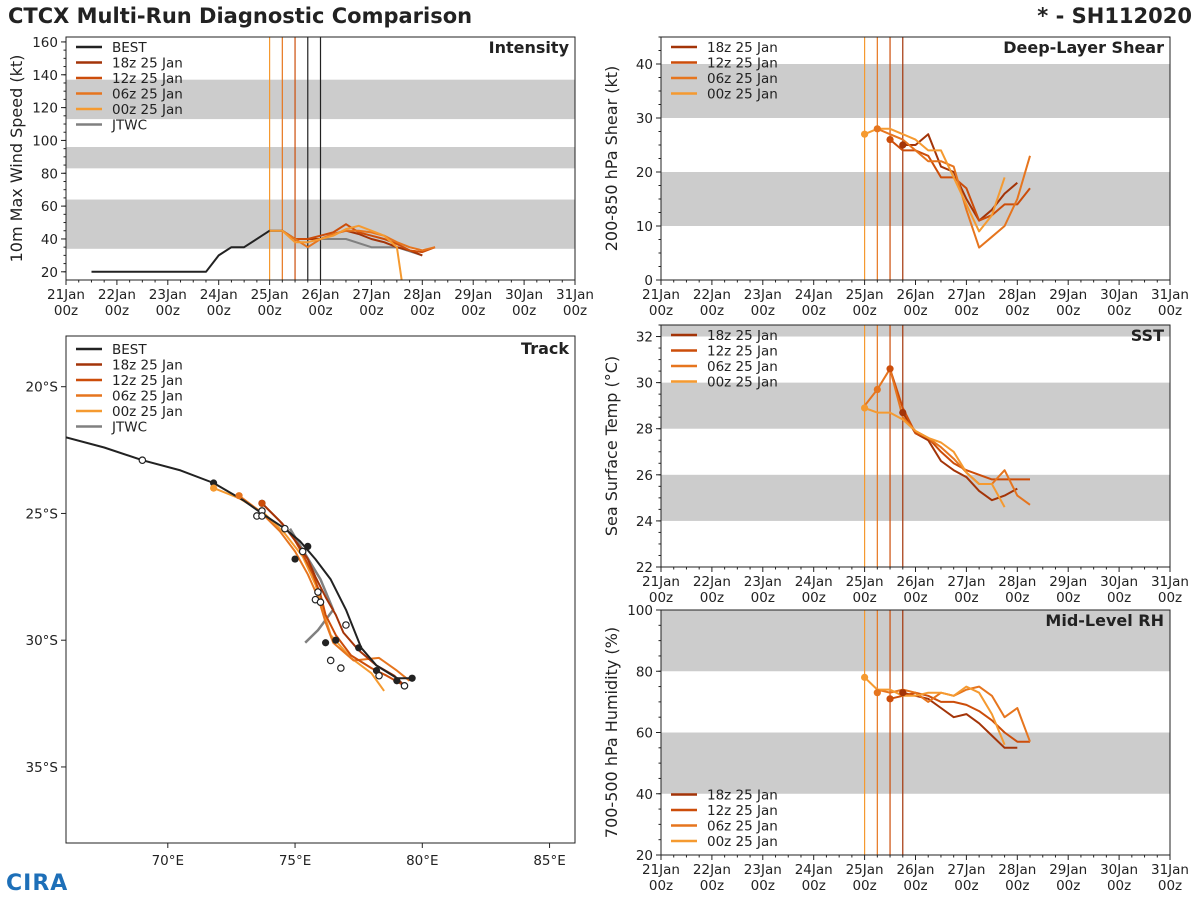  I want to click on shear-legend-label-18z-25-jan: 18z 25 Jan, so click(742, 48).